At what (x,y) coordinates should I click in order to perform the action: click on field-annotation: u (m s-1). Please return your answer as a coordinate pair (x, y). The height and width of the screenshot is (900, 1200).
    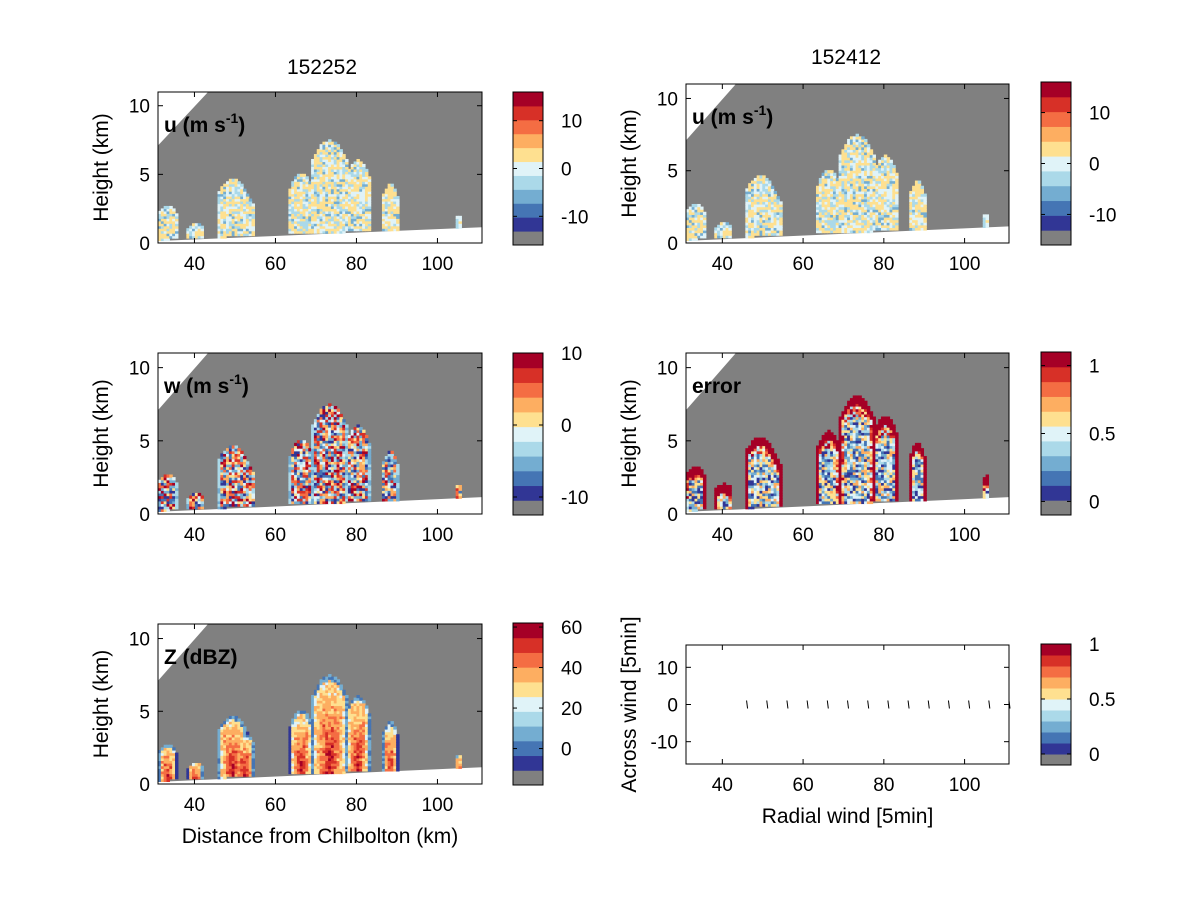
    Looking at the image, I should click on (732, 115).